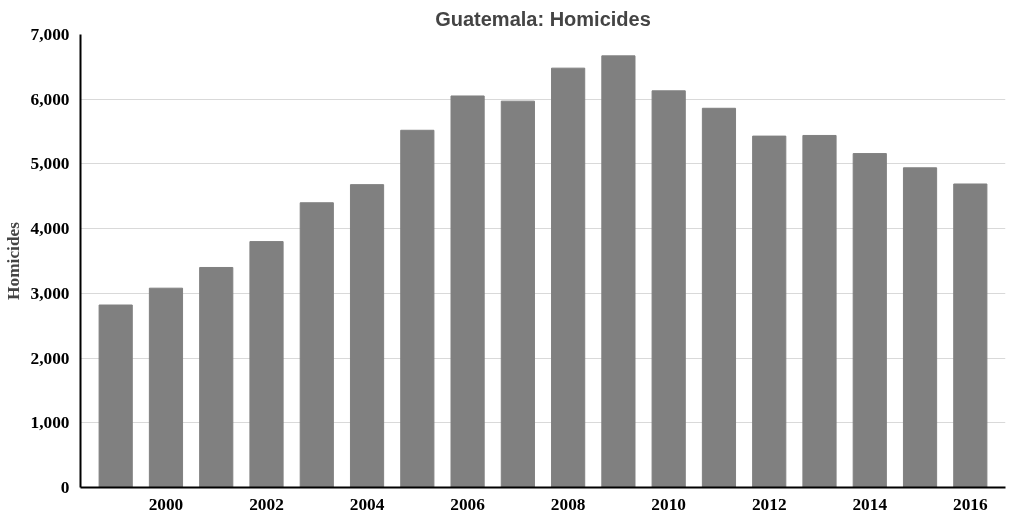  I want to click on y-tick-label: 6,000, so click(50, 99).